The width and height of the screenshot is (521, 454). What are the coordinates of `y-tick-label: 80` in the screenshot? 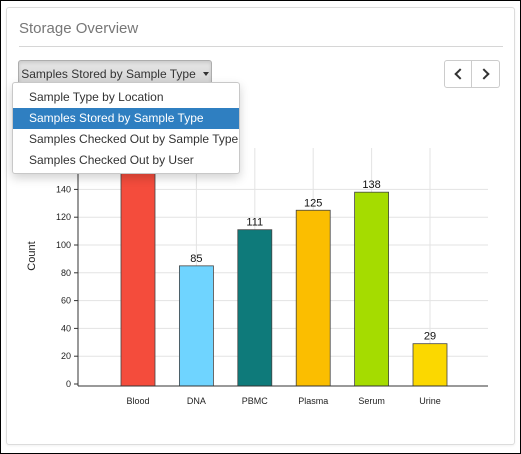 It's located at (66, 273).